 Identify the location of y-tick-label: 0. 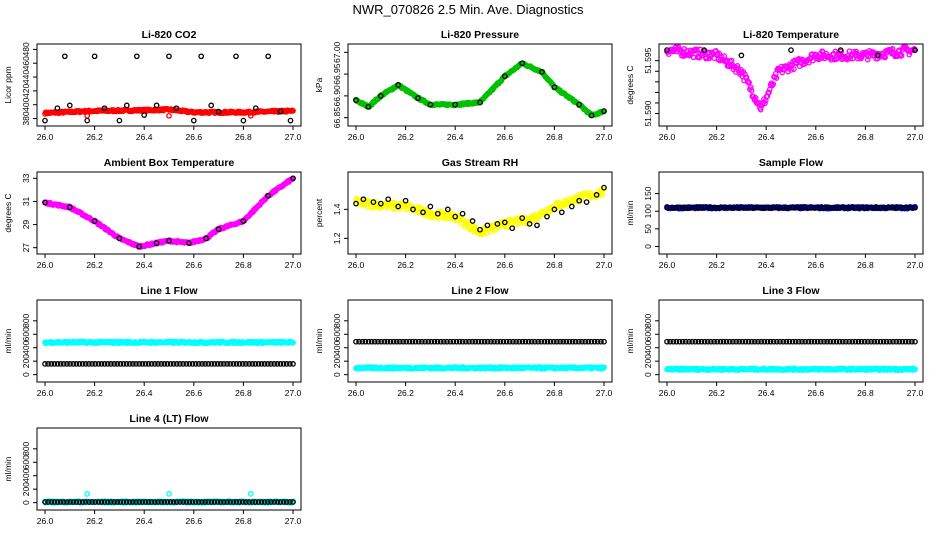
(648, 374).